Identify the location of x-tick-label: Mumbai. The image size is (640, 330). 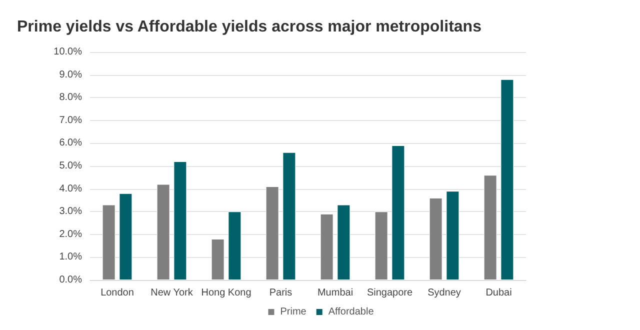
(335, 293).